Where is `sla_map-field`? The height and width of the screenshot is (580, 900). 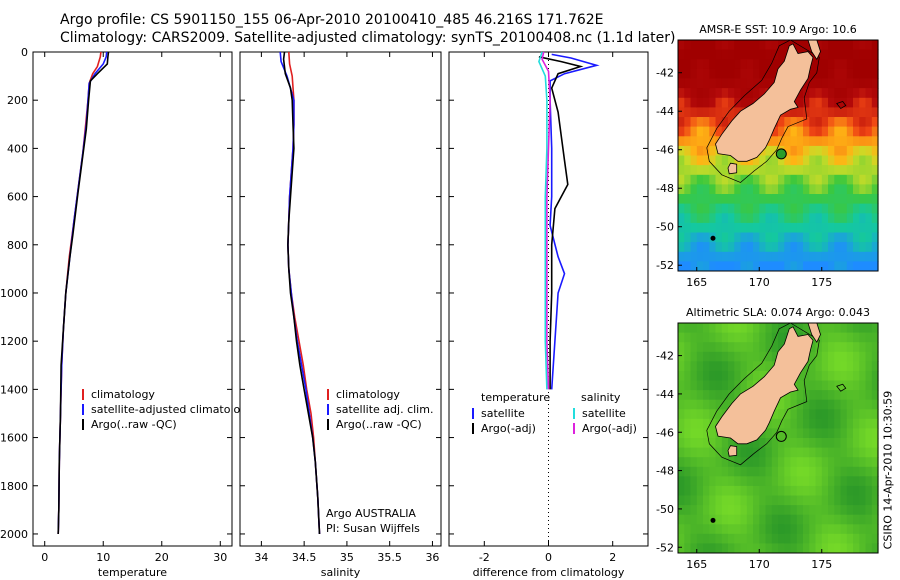 sla_map-field is located at coordinates (778, 438).